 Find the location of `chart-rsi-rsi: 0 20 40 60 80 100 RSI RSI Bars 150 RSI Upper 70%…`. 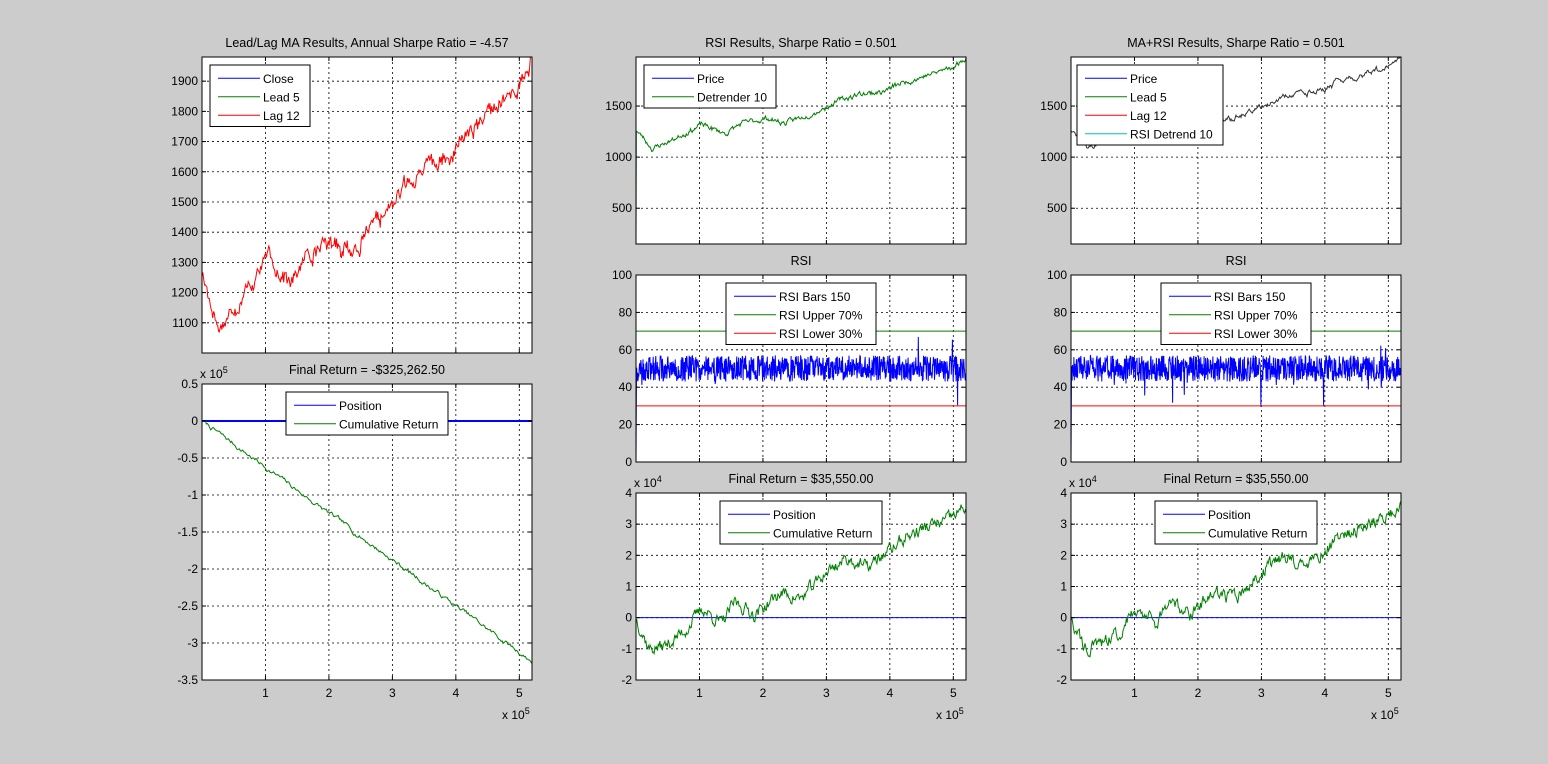

chart-rsi-rsi: 0 20 40 60 80 100 RSI RSI Bars 150 RSI Upper 70%… is located at coordinates (789, 361).